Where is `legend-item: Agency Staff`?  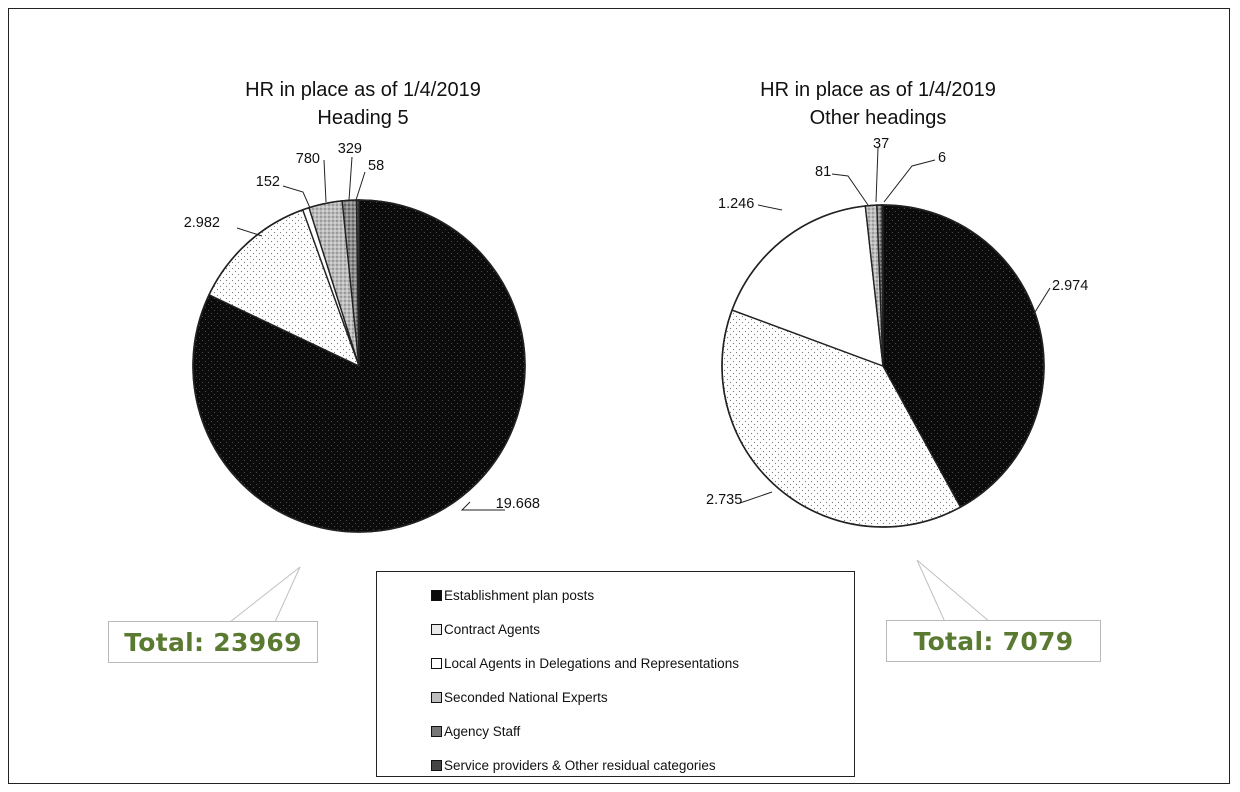
legend-item: Agency Staff is located at coordinates (615, 731).